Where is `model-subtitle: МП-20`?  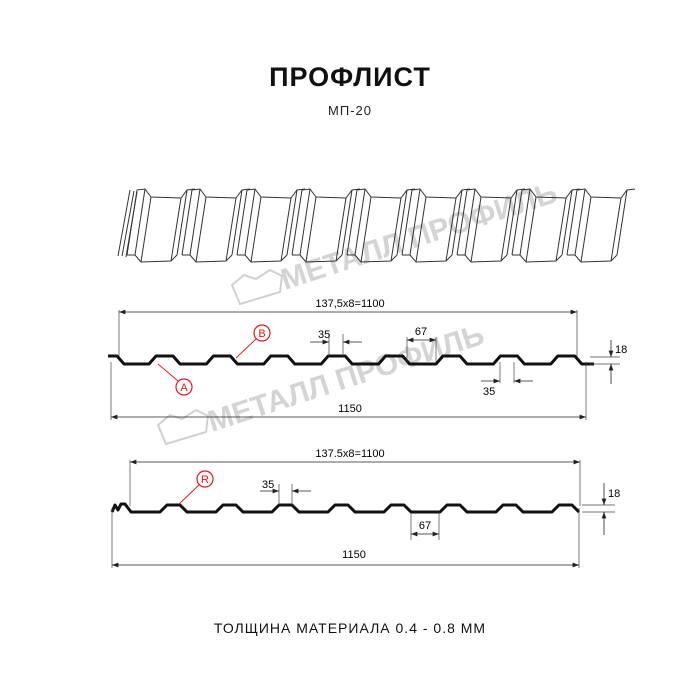 model-subtitle: МП-20 is located at coordinates (350, 110).